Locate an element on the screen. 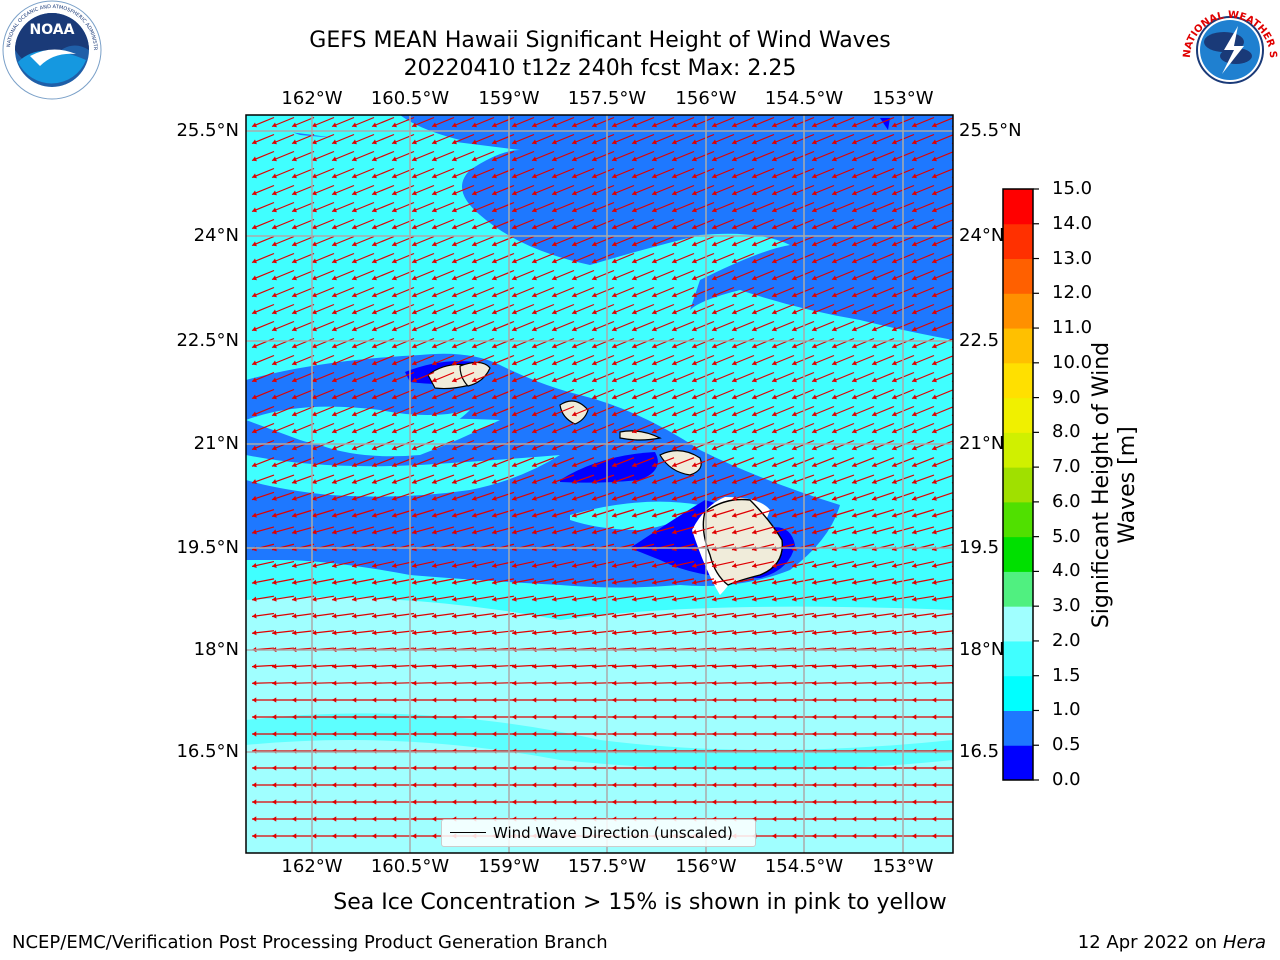  lat-tick-right: 18°N is located at coordinates (982, 649).